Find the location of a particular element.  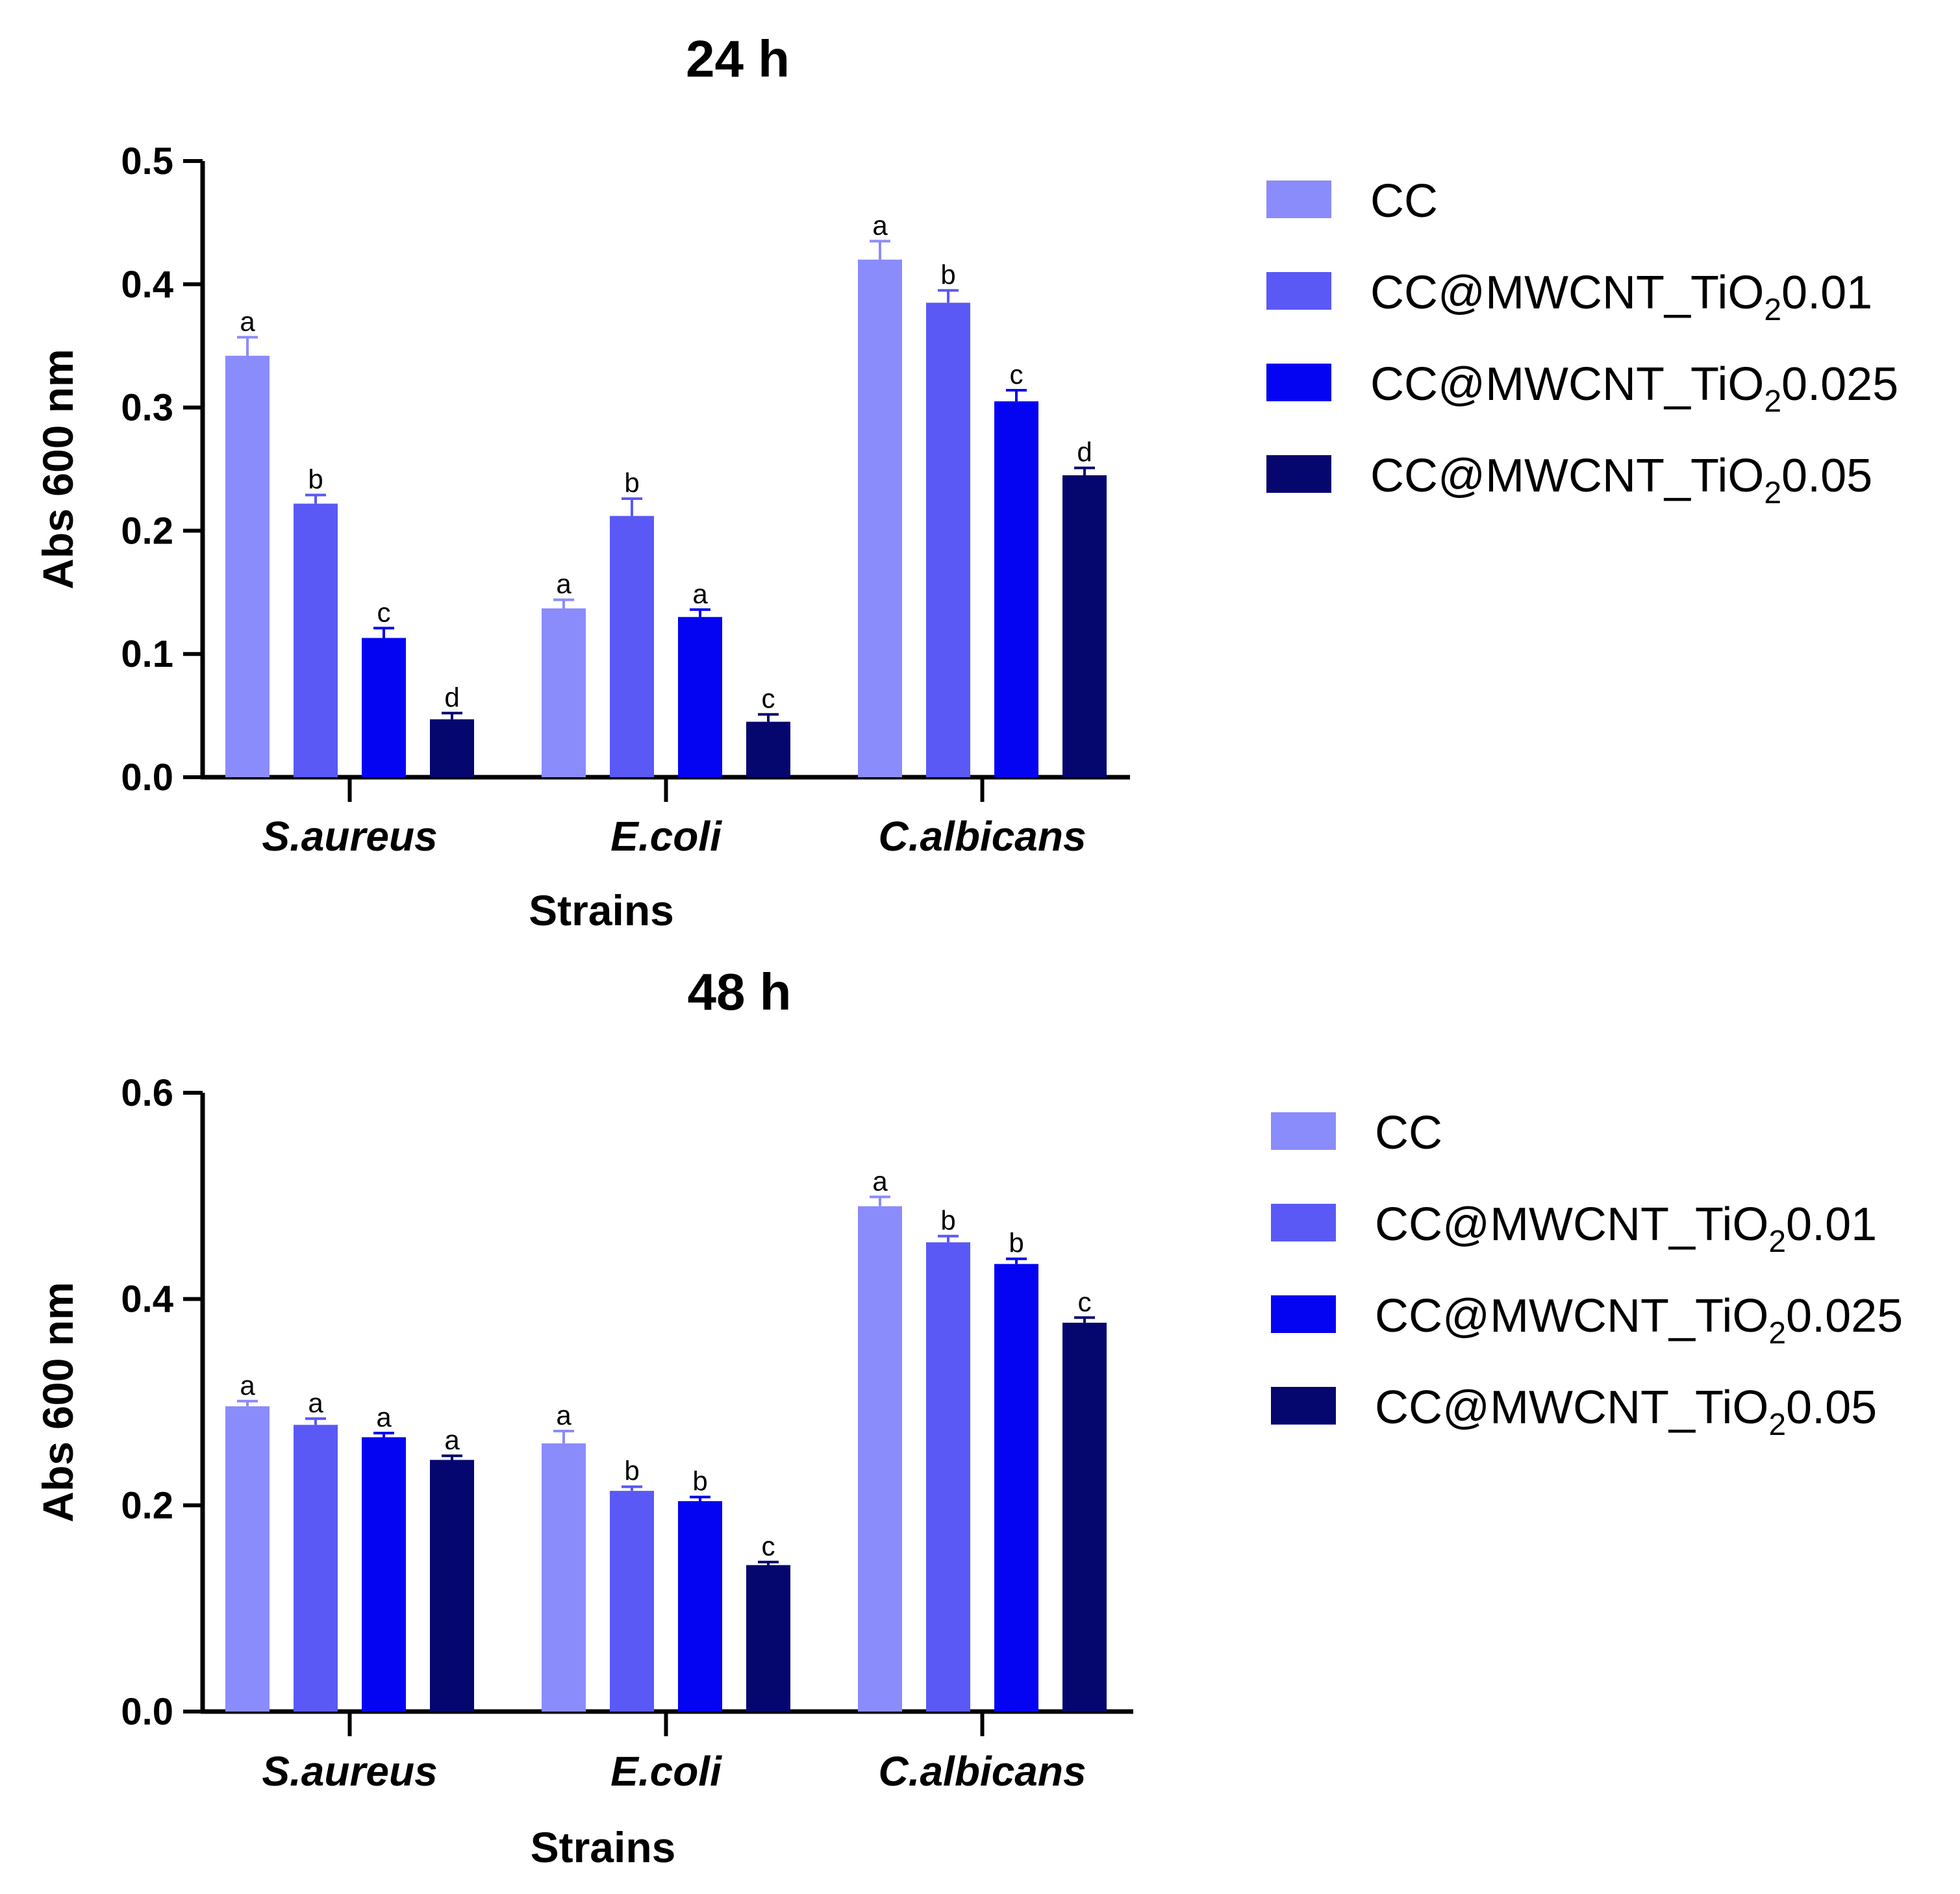

y-tick-label: 0.1 is located at coordinates (147, 654).